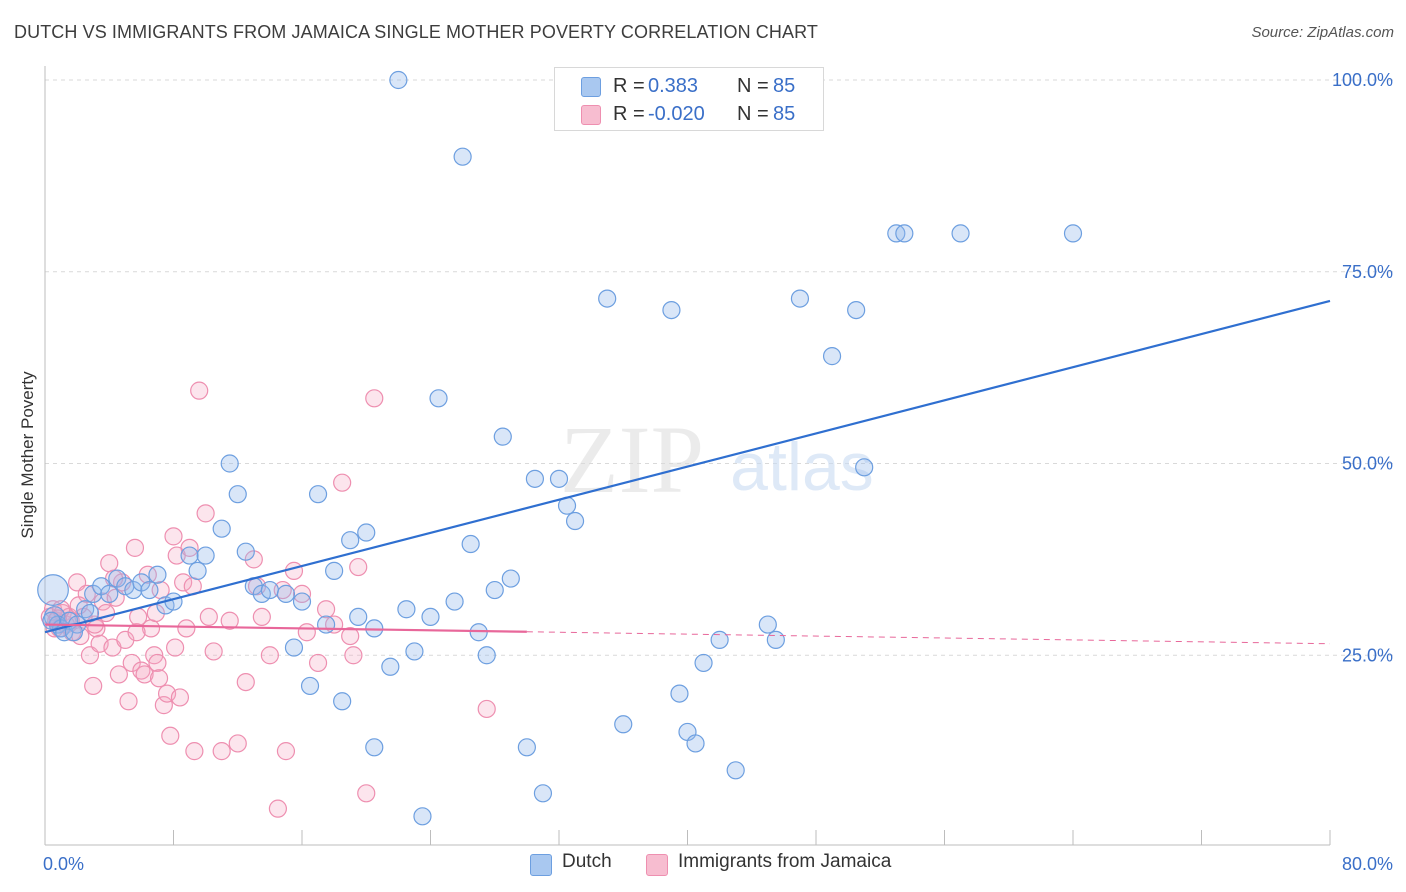  What do you see at coordinates (784, 114) in the screenshot?
I see `legend-n-value: 85` at bounding box center [784, 114].